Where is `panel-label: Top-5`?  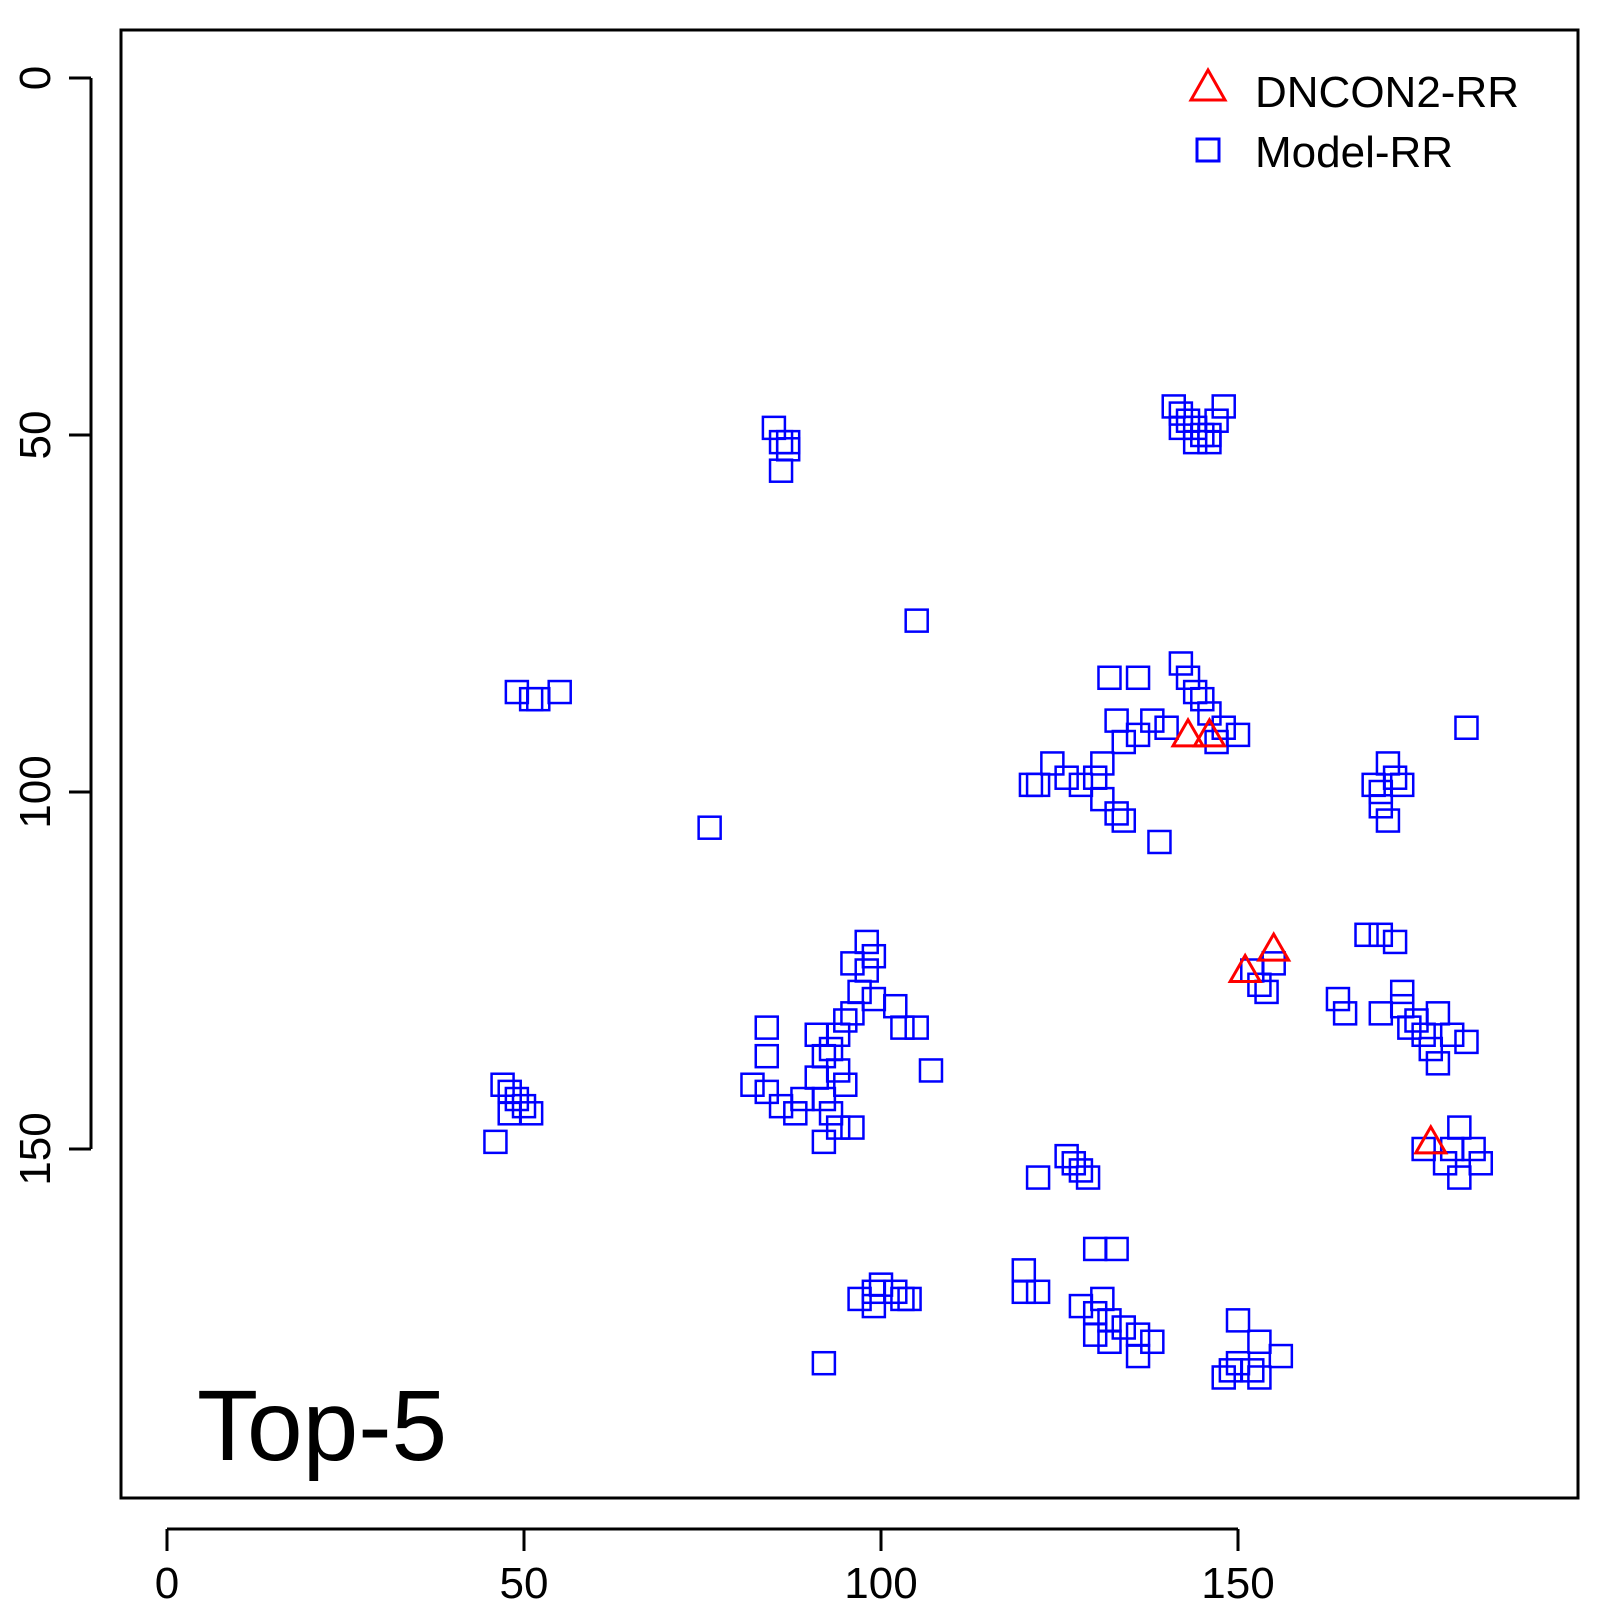 panel-label: Top-5 is located at coordinates (322, 1426).